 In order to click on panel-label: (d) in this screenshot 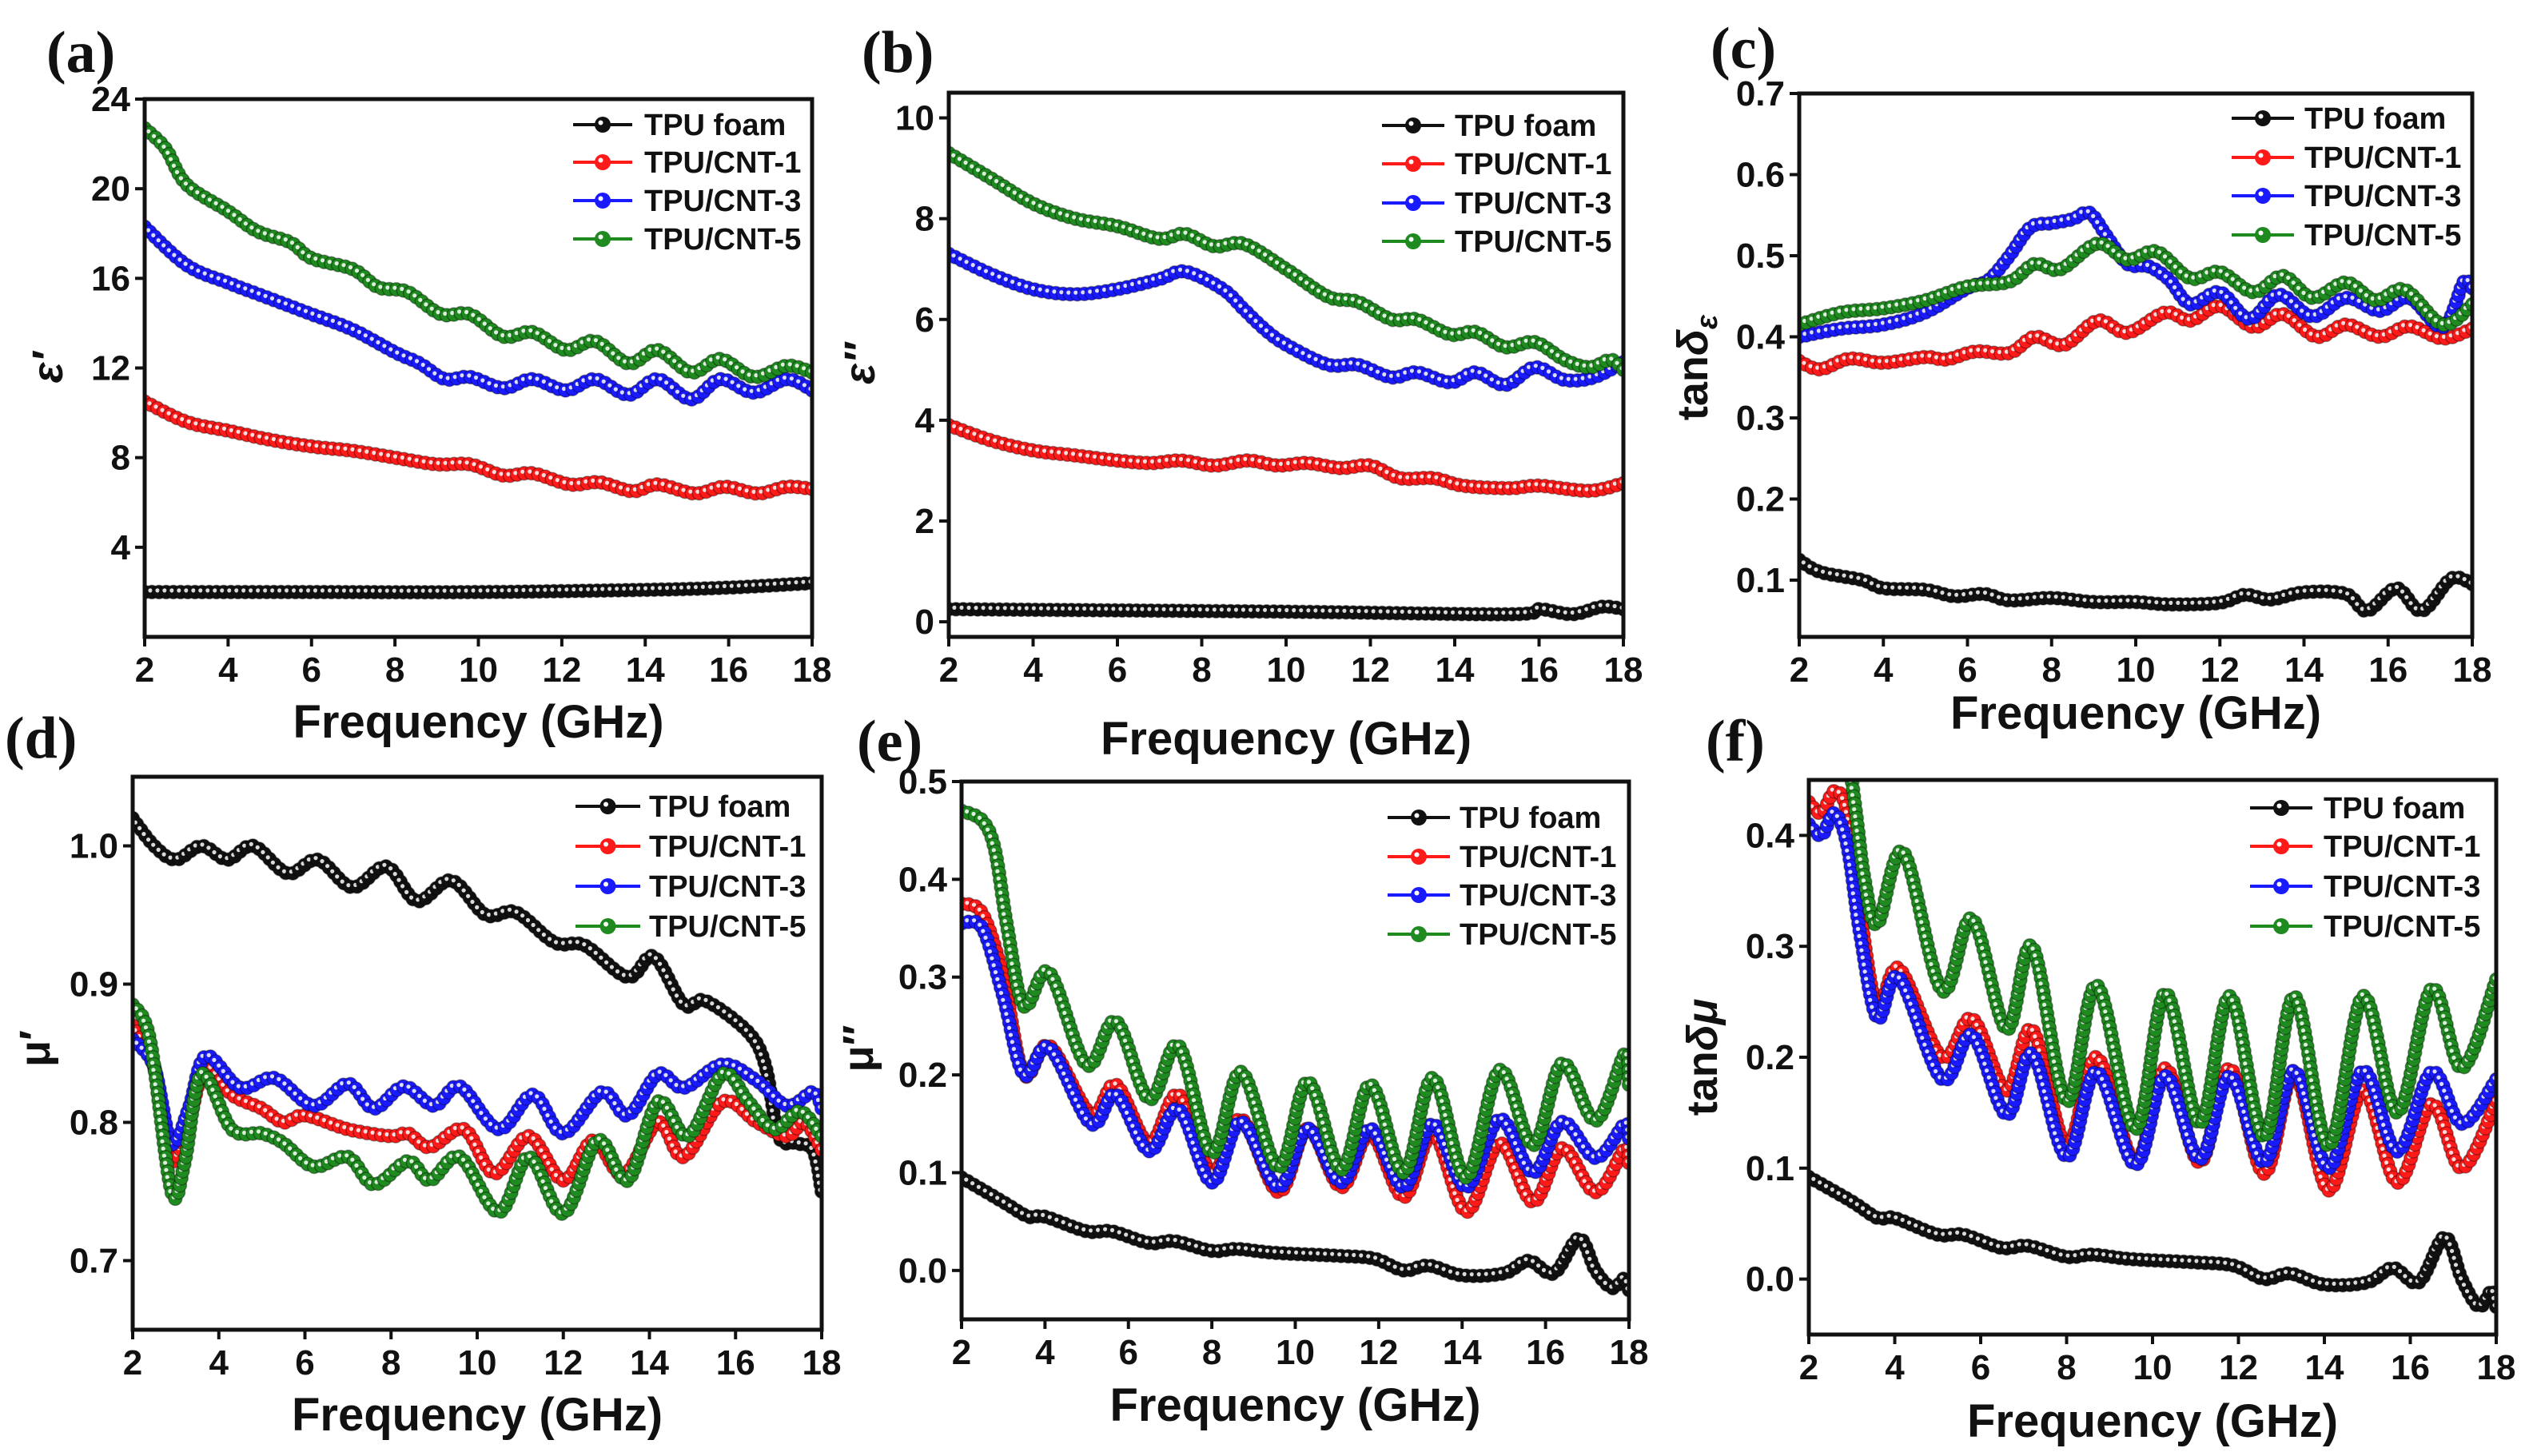, I will do `click(41, 738)`.